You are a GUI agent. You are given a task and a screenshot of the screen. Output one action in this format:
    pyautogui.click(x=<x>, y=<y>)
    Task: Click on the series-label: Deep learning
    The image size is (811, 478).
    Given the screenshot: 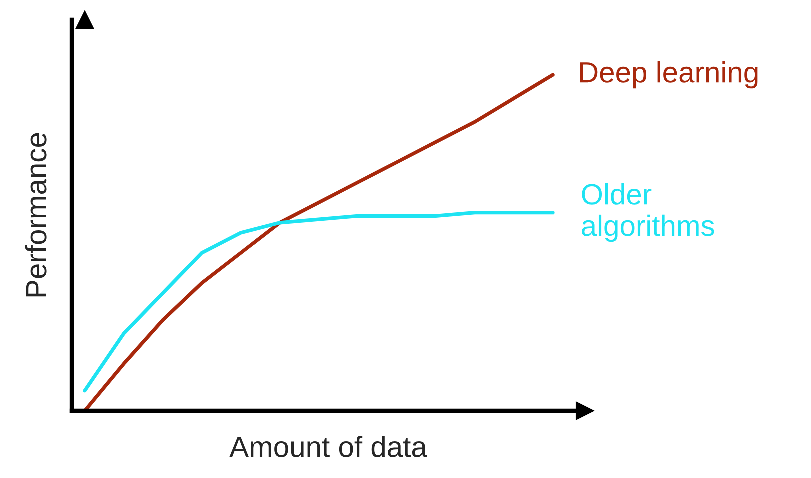 What is the action you would take?
    pyautogui.click(x=669, y=75)
    